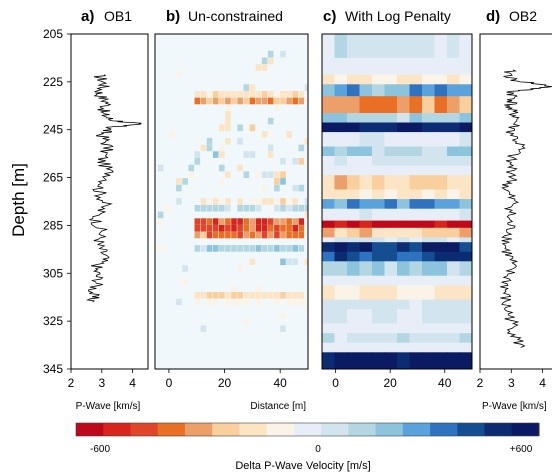 This screenshot has height=474, width=552. Describe the element at coordinates (498, 429) in the screenshot. I see `colorbar-swatch` at that location.